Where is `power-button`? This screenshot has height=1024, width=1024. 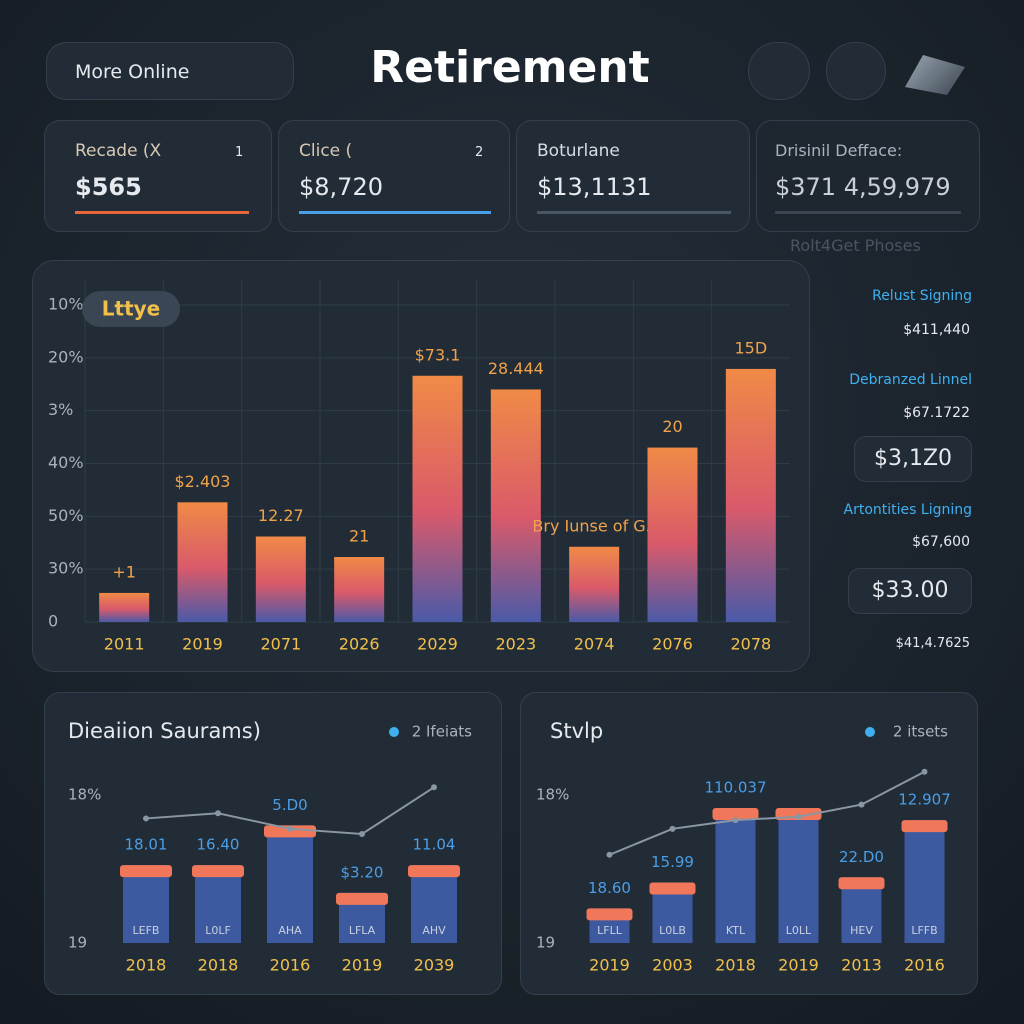
power-button is located at coordinates (856, 71).